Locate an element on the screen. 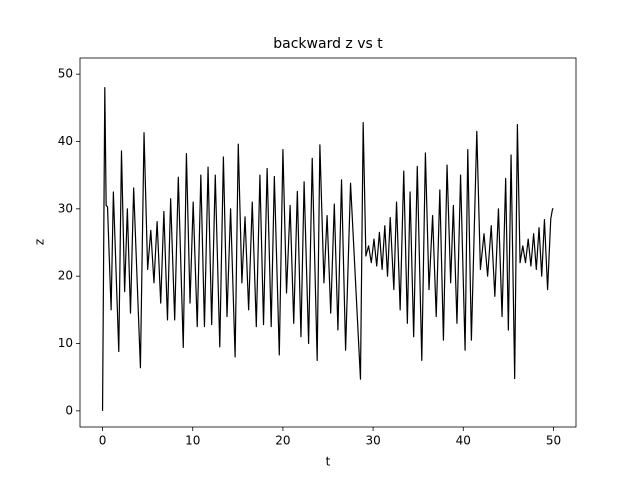 The height and width of the screenshot is (480, 640). x-tick-label: 20 is located at coordinates (282, 441).